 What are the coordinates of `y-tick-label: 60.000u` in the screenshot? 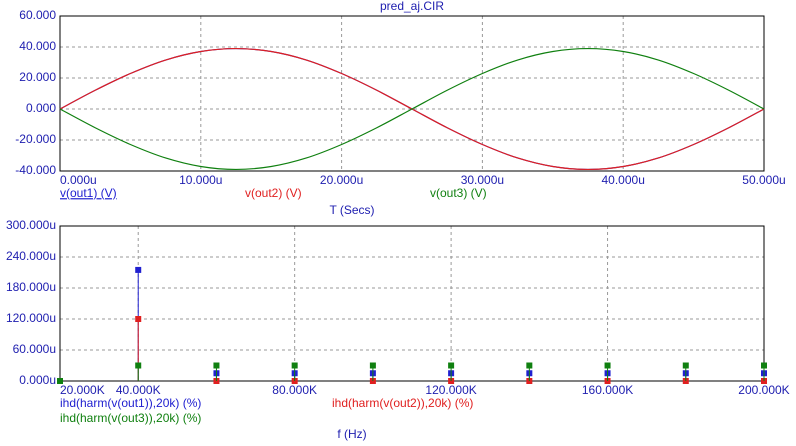 It's located at (34, 349).